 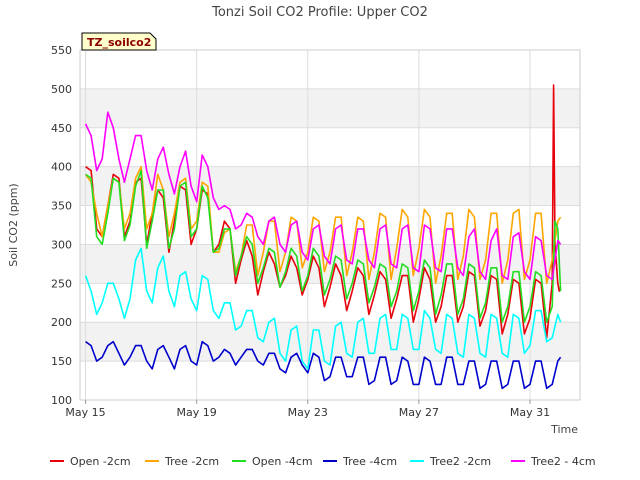 I want to click on y-tick-label: 450, so click(x=61, y=128).